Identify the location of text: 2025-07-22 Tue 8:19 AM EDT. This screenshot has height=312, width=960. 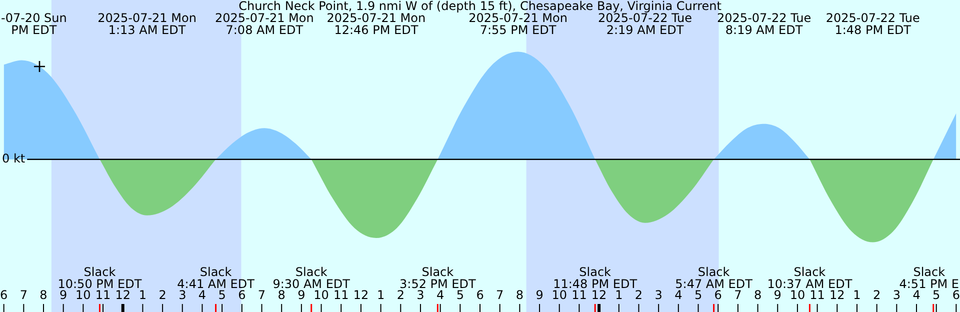
(764, 24).